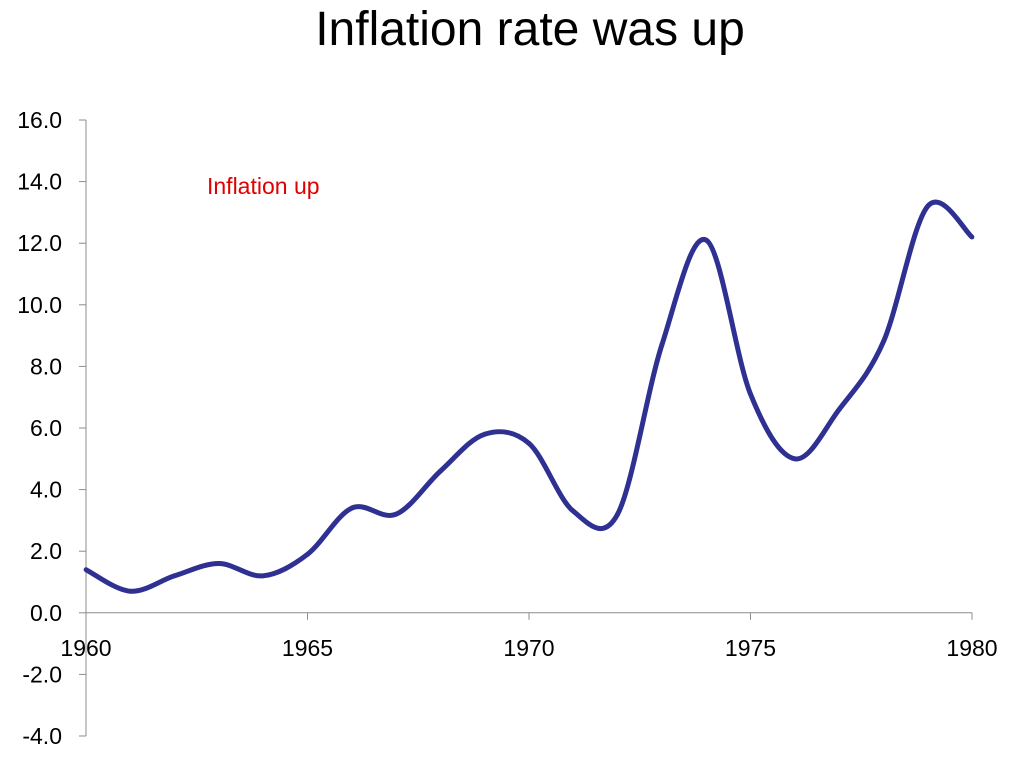 This screenshot has height=768, width=1024. Describe the element at coordinates (46, 428) in the screenshot. I see `y-tick-label: 6.0` at that location.